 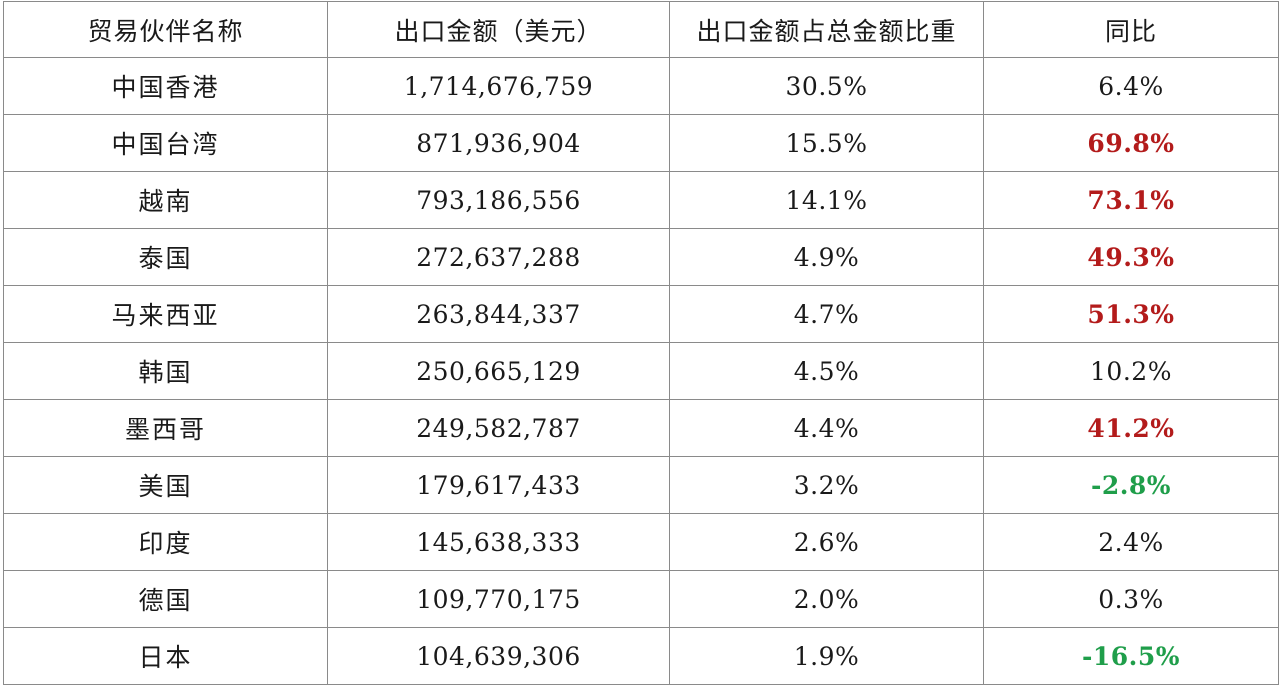 I want to click on export-amount-cell: 104,639,306, so click(x=498, y=656).